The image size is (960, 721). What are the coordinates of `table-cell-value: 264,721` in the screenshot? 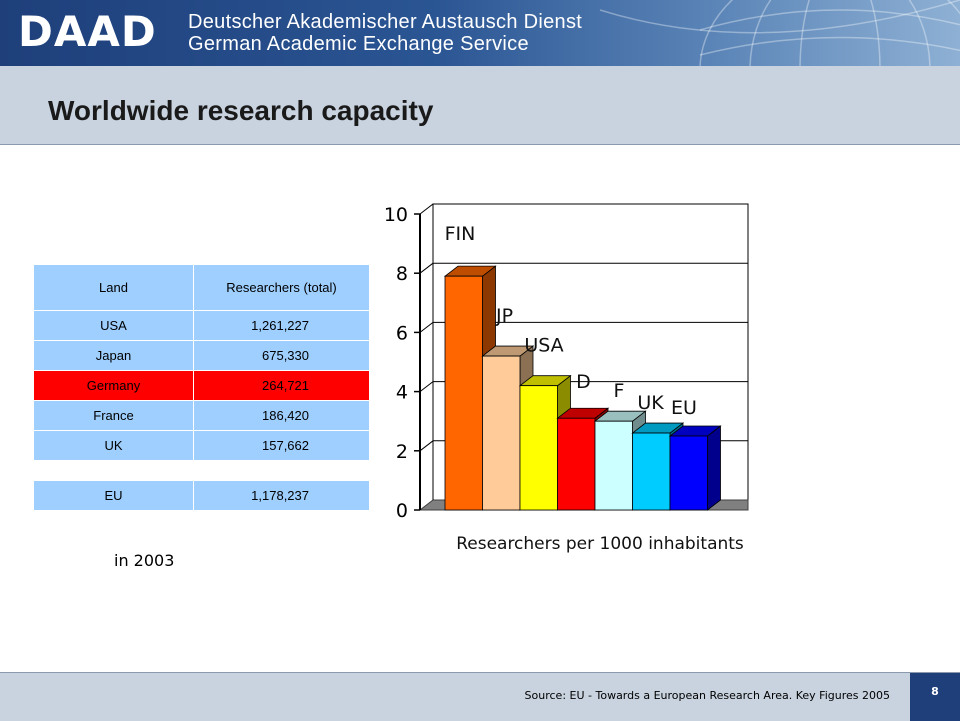 It's located at (281, 385).